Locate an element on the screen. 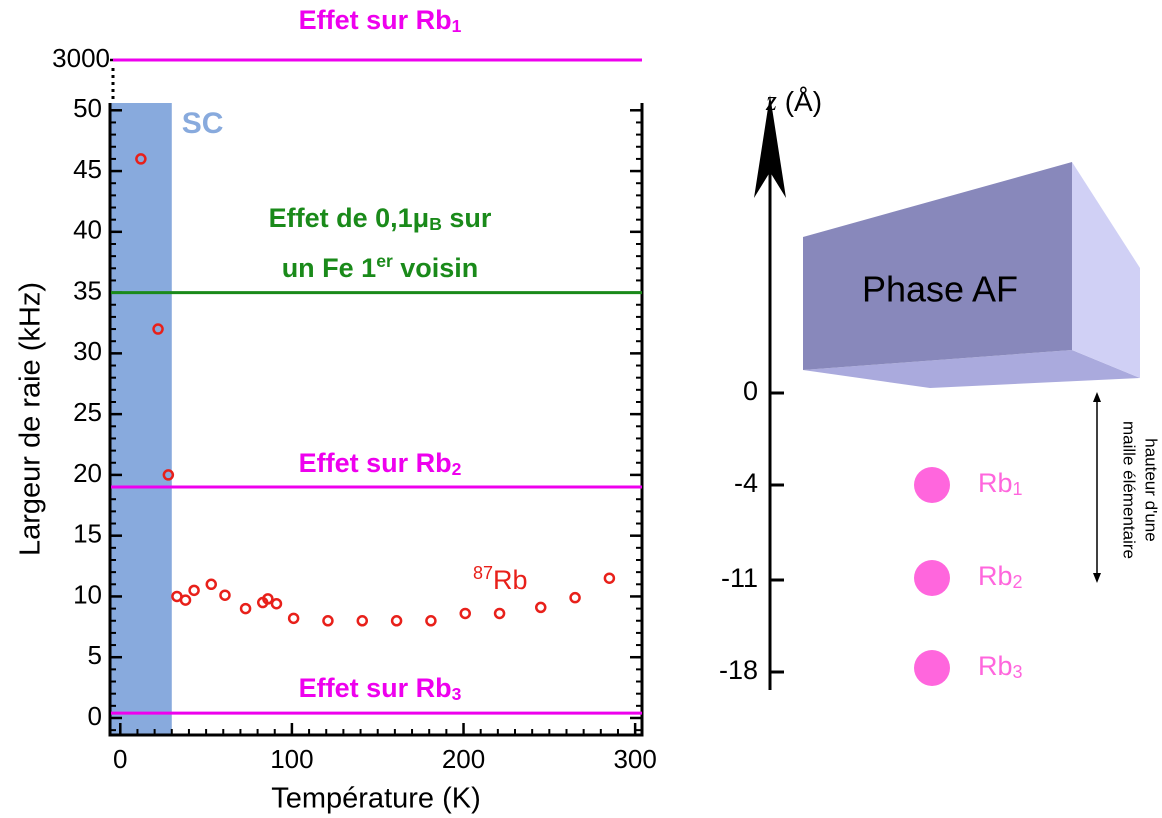  height-note: maille élémentaire is located at coordinates (1129, 490).